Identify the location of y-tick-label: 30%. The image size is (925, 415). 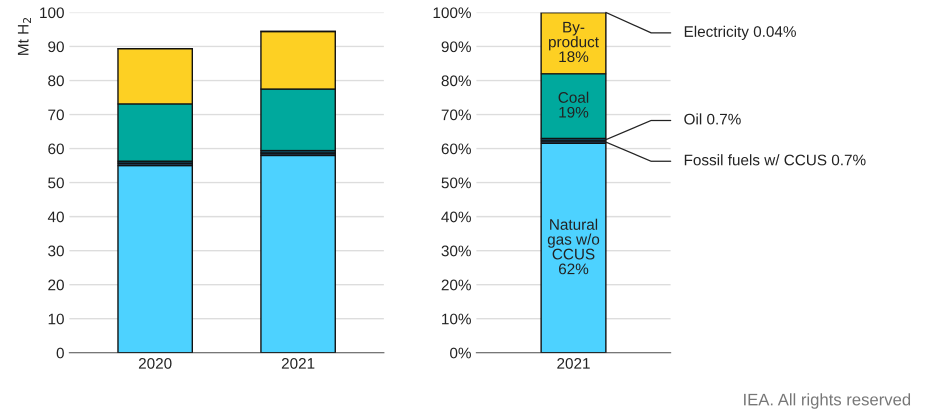
(456, 251).